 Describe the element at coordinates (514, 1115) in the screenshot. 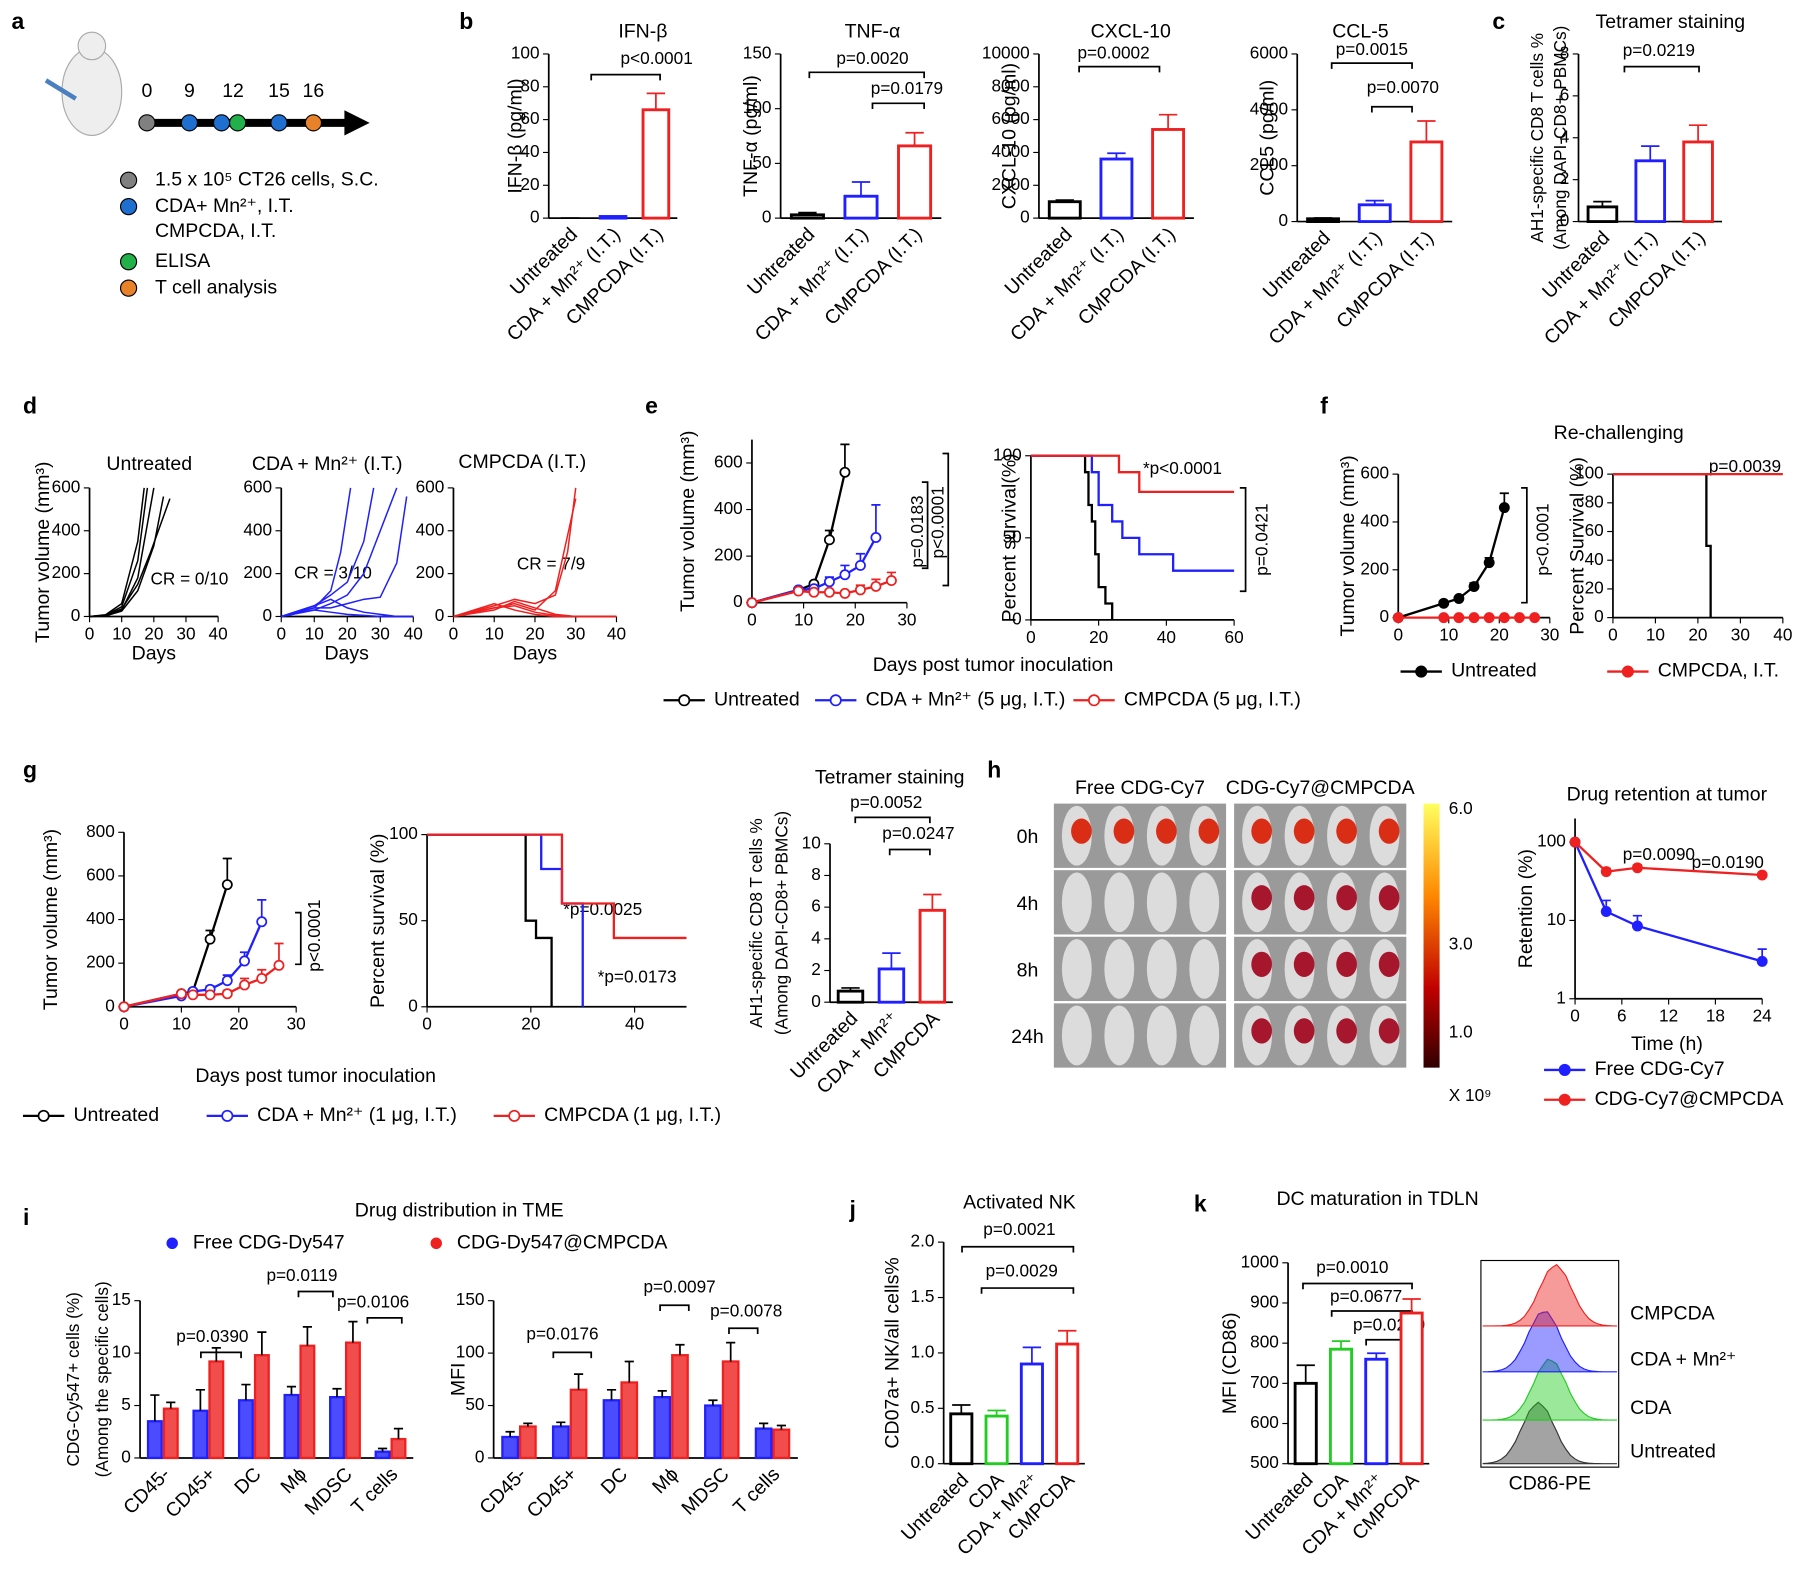

I see `legend-marker` at that location.